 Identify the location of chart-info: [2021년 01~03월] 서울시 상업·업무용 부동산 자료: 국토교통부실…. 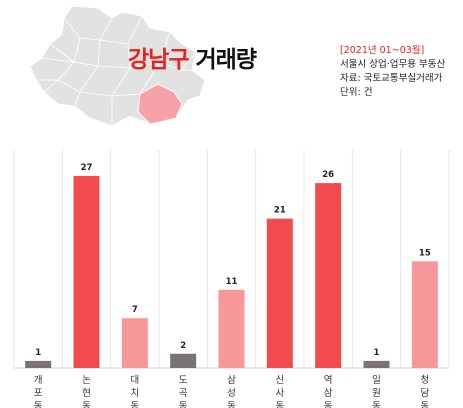
(392, 72).